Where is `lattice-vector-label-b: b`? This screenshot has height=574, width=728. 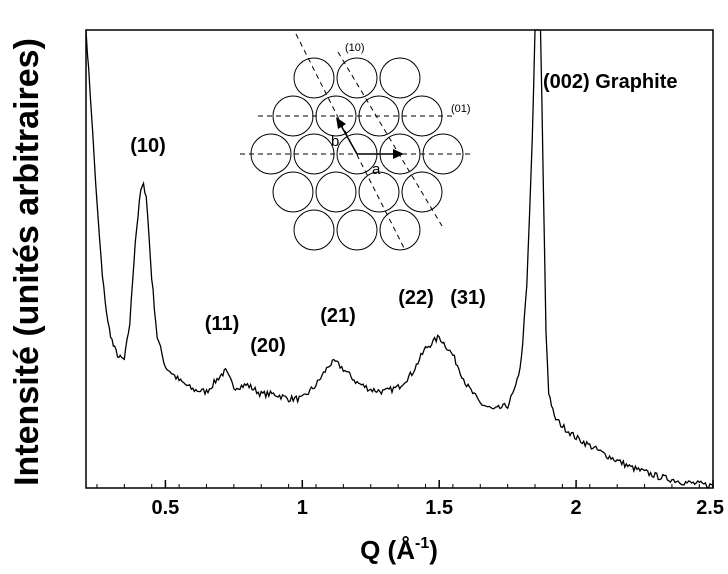 lattice-vector-label-b: b is located at coordinates (335, 141).